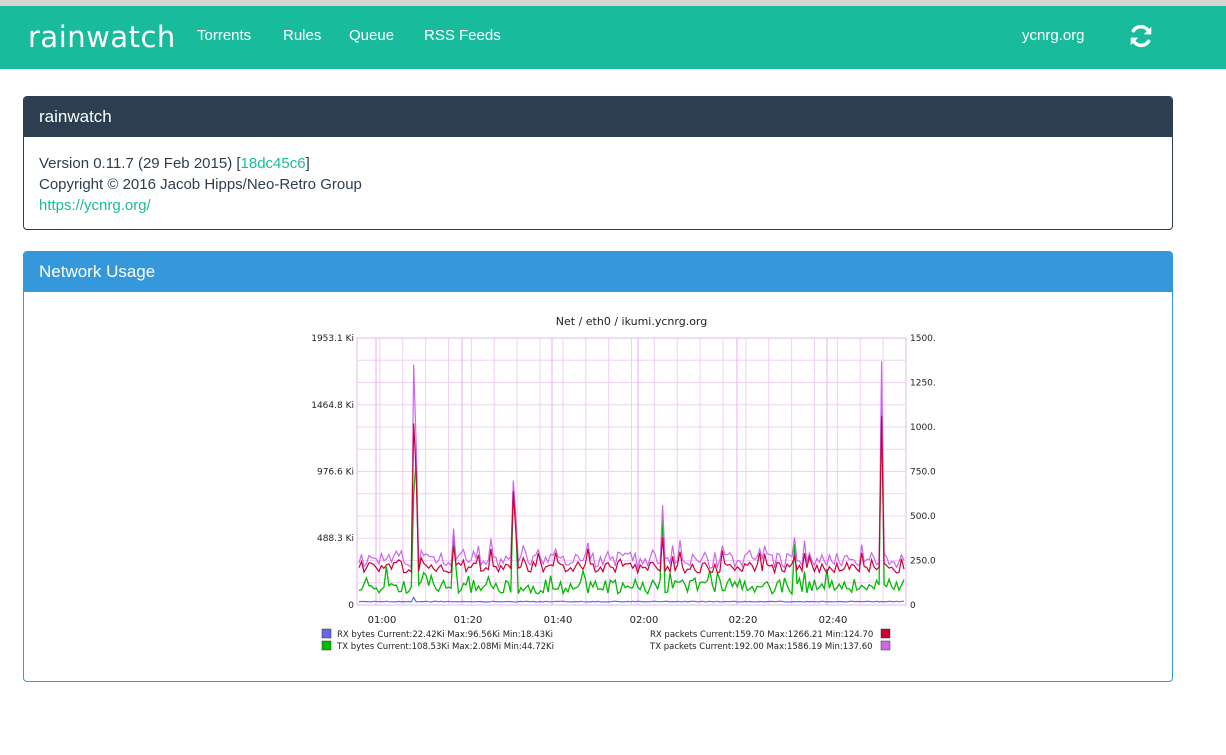  What do you see at coordinates (102, 37) in the screenshot?
I see `brand-logo: rainwatch` at bounding box center [102, 37].